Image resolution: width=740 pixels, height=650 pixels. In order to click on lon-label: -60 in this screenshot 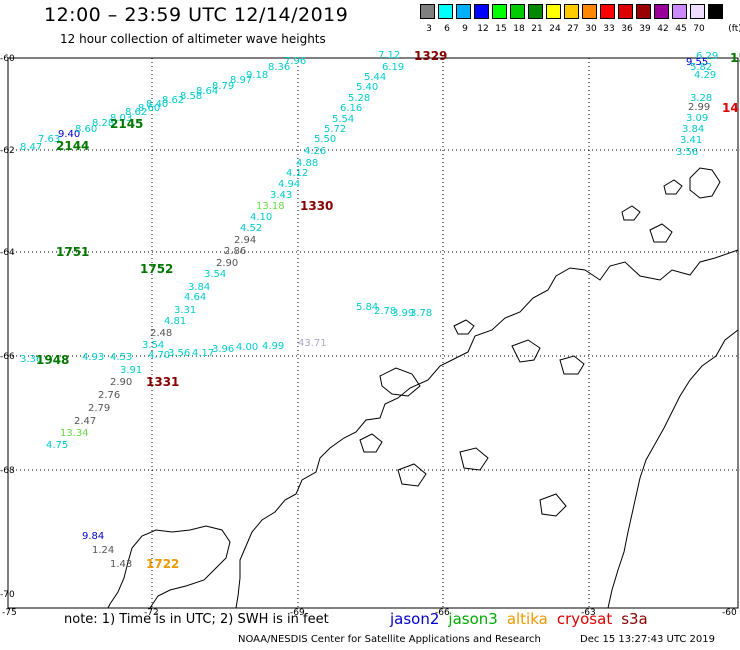, I will do `click(729, 613)`.